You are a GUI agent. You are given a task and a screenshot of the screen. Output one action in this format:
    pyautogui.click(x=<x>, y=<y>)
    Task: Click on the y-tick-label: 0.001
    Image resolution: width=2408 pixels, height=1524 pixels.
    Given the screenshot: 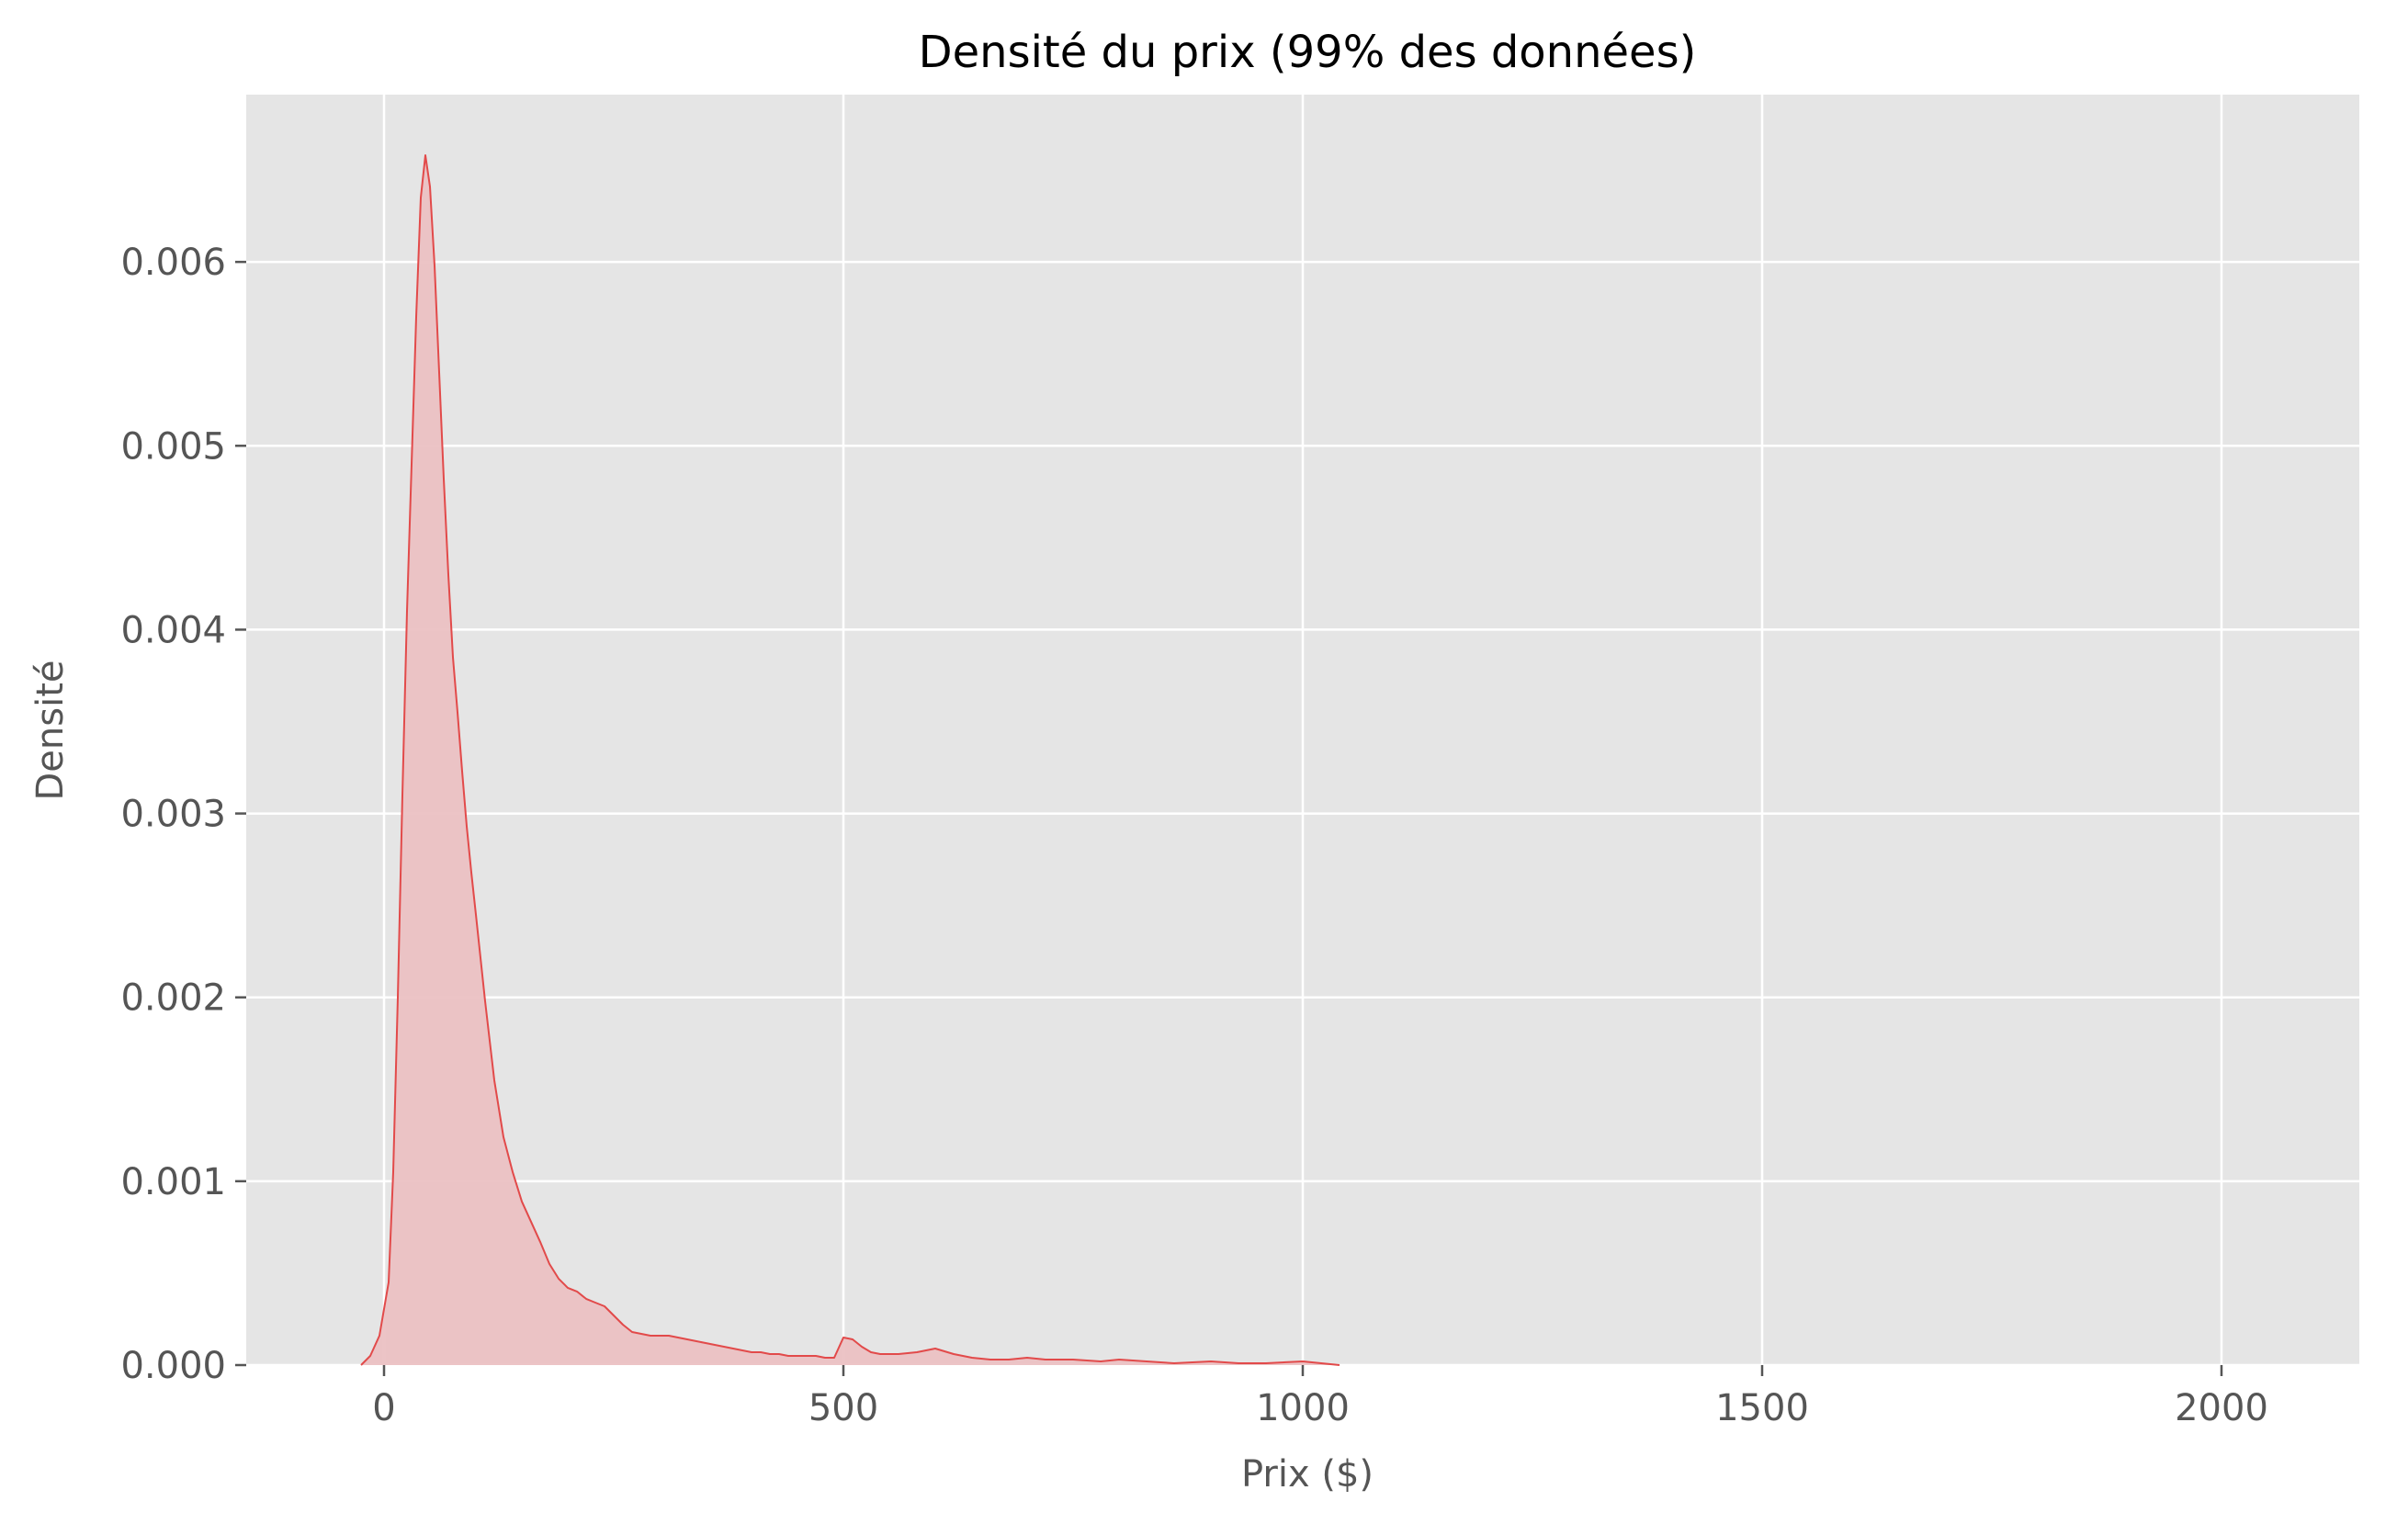 What is the action you would take?
    pyautogui.click(x=173, y=1182)
    